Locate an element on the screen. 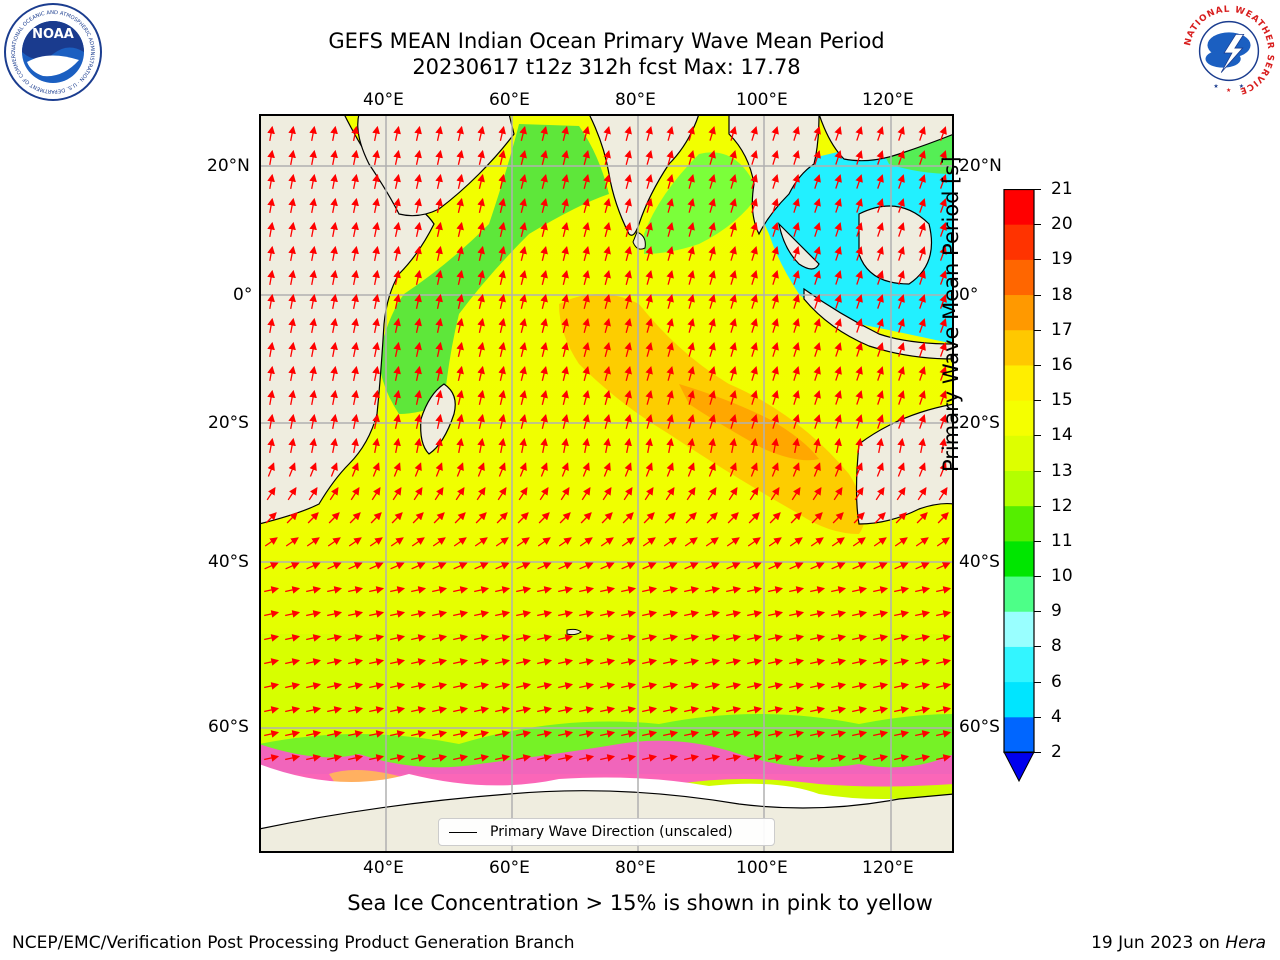  lat-tick-left-60s: 60°S is located at coordinates (228, 727).